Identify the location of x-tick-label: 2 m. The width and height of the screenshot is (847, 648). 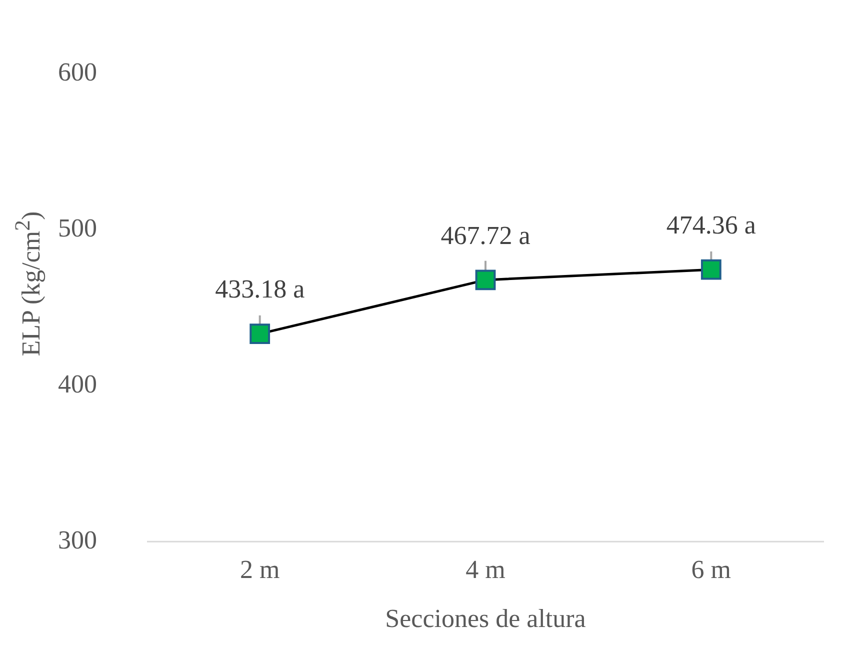
(260, 569).